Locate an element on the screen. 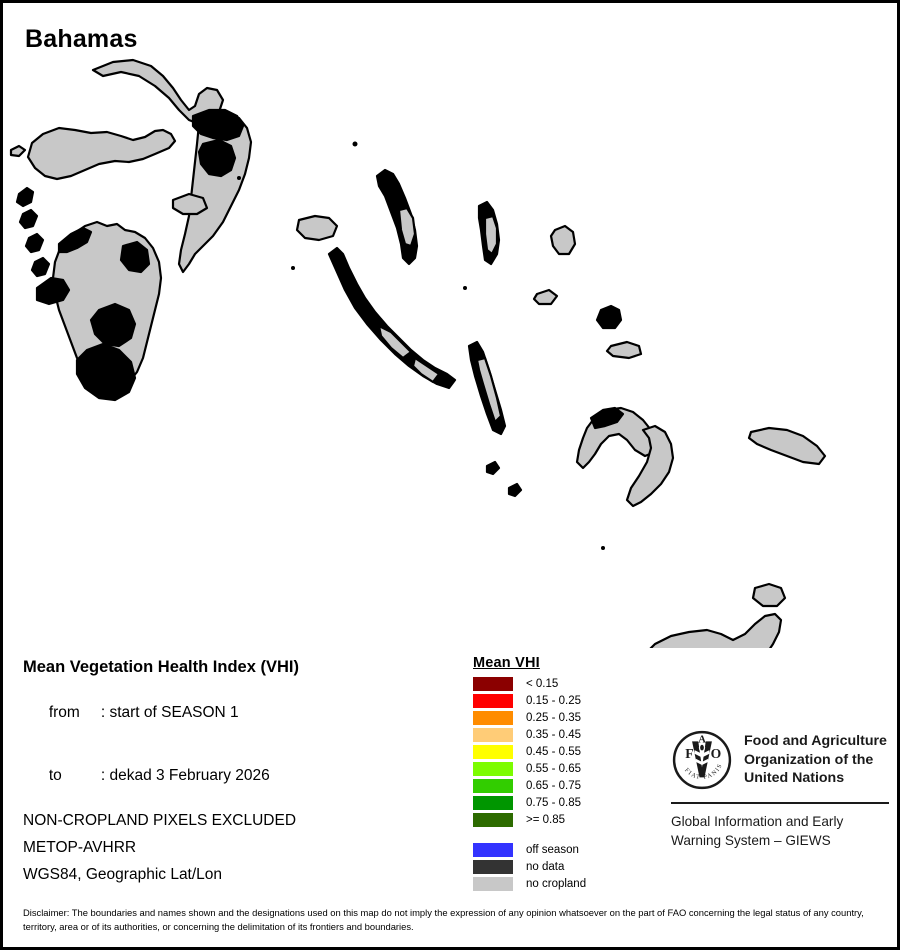  island-new-providence is located at coordinates (317, 228).